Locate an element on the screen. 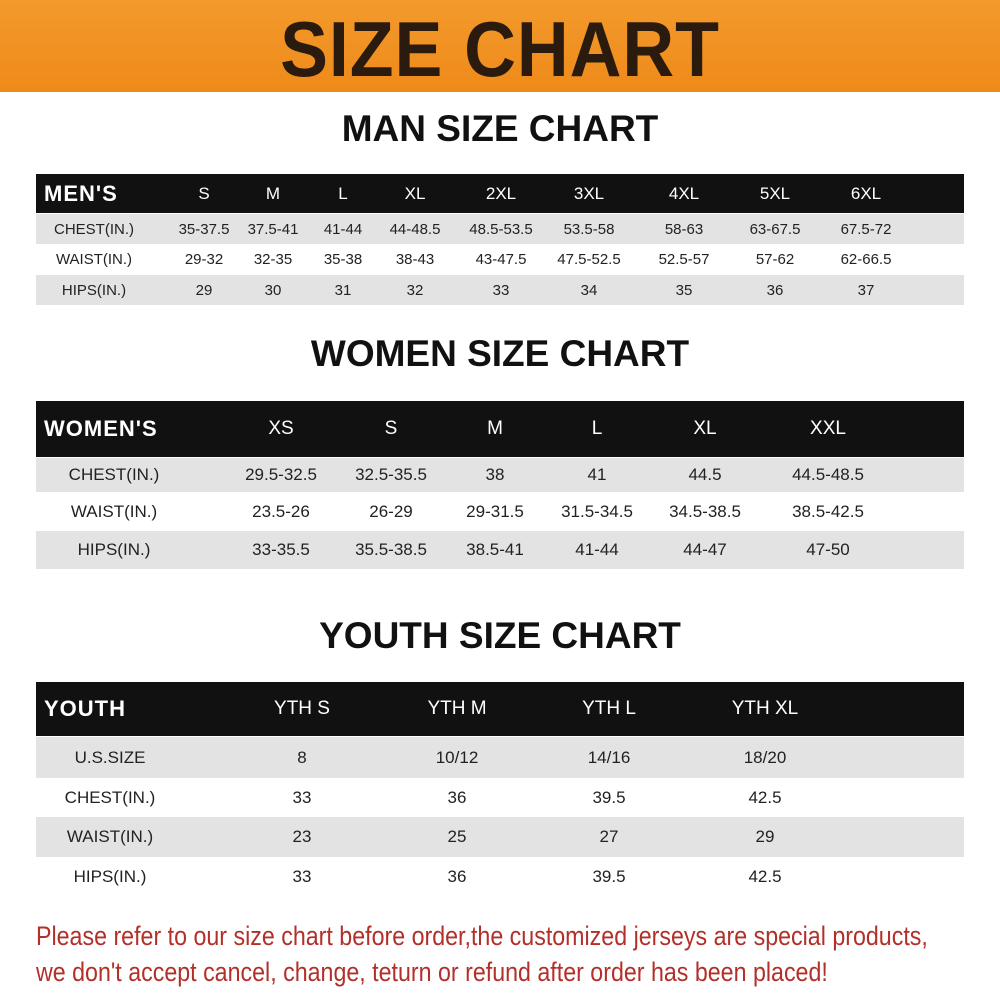  size-header-cell: 2XL is located at coordinates (501, 193).